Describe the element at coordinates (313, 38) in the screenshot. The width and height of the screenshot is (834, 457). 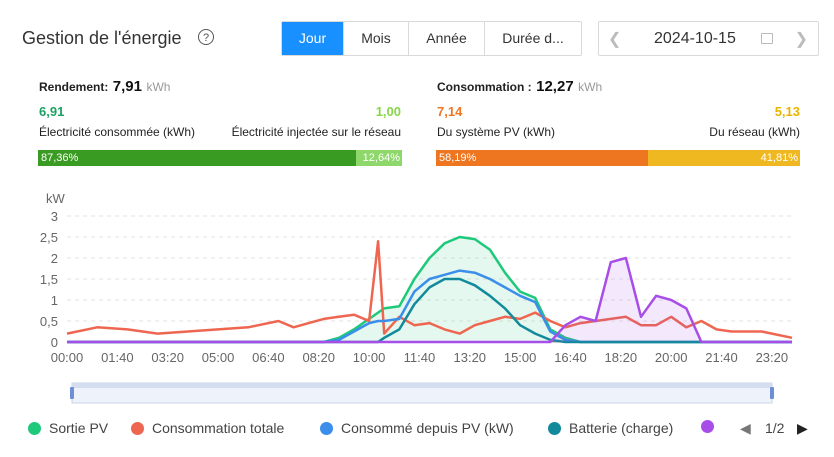
I see `tab-day: Jour` at that location.